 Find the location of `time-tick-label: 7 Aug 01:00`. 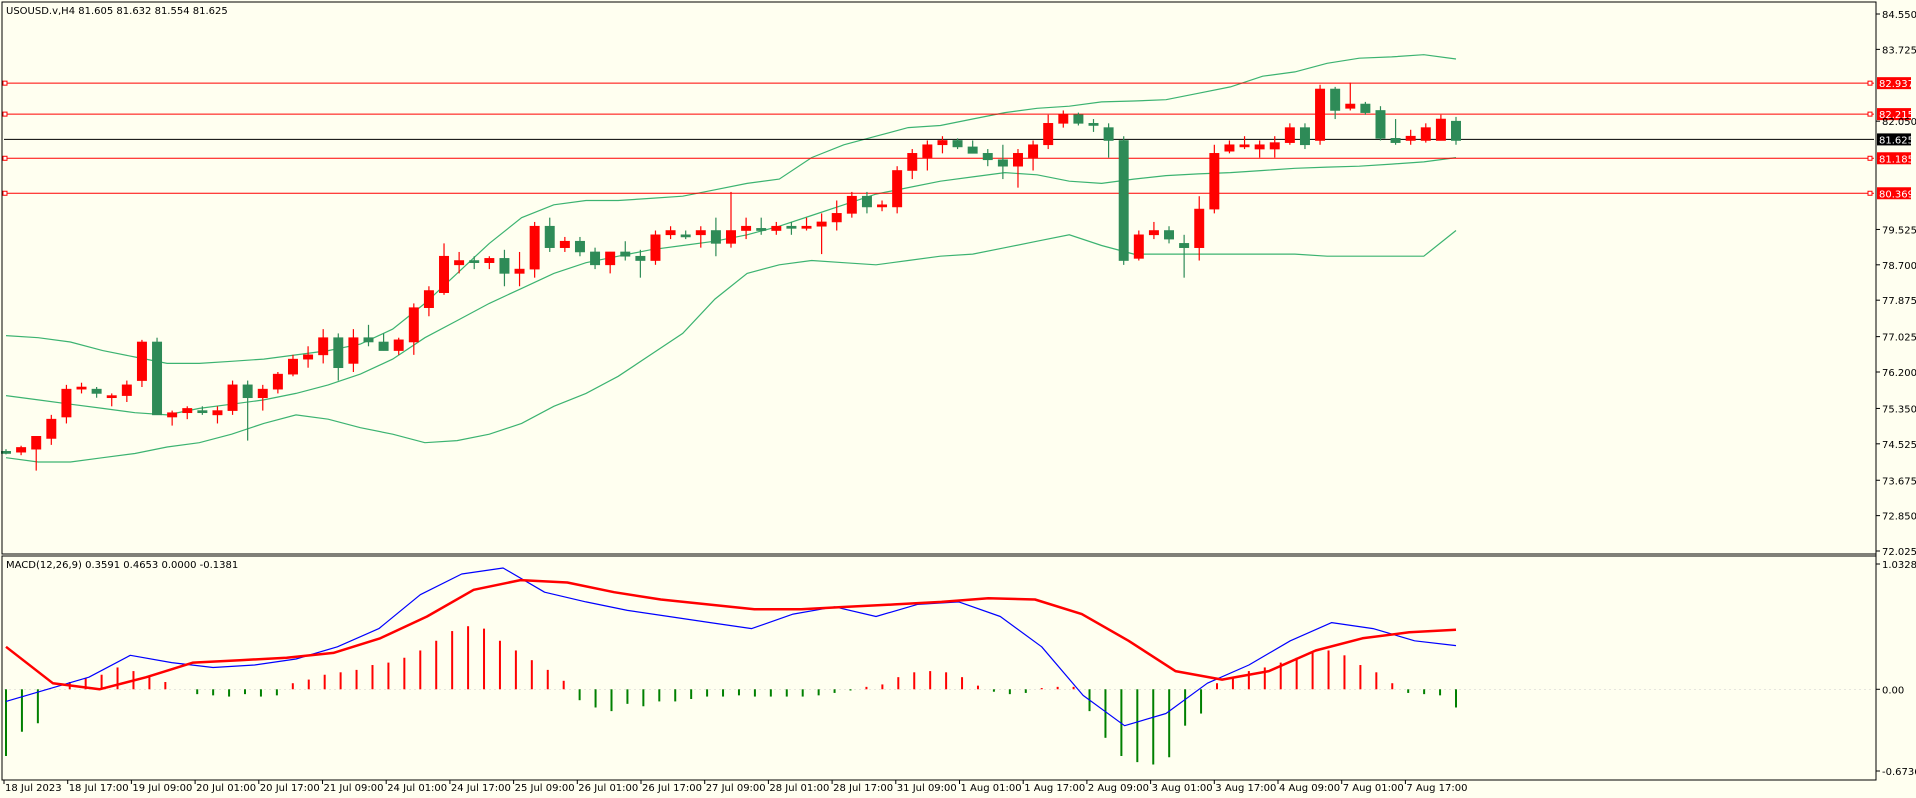

time-tick-label: 7 Aug 01:00 is located at coordinates (1373, 788).